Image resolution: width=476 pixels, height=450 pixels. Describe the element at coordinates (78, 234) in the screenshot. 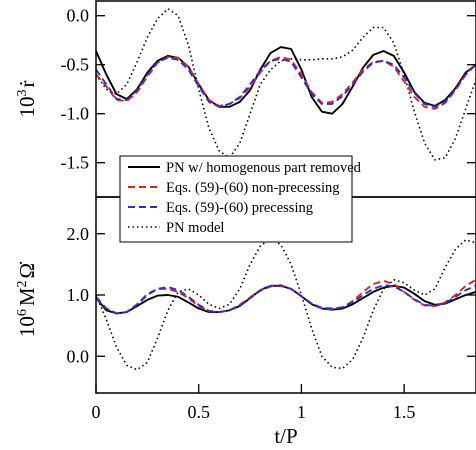

I see `bottom-y-tick-label: 2.0` at that location.